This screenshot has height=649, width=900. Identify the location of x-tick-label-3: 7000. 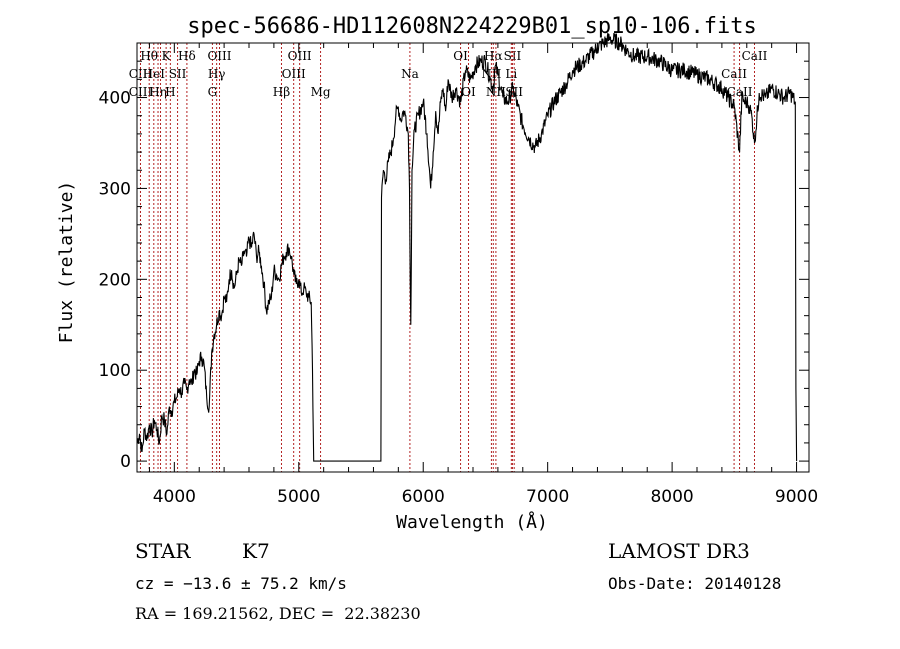
(547, 497).